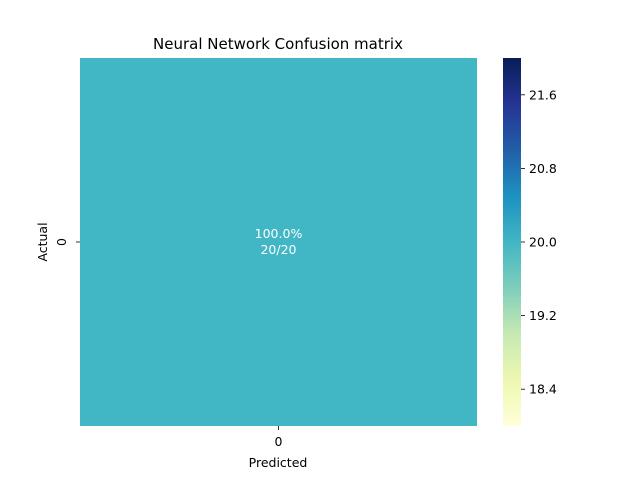 This screenshot has height=484, width=640. I want to click on colorbar-tick-label: 21.6, so click(543, 94).